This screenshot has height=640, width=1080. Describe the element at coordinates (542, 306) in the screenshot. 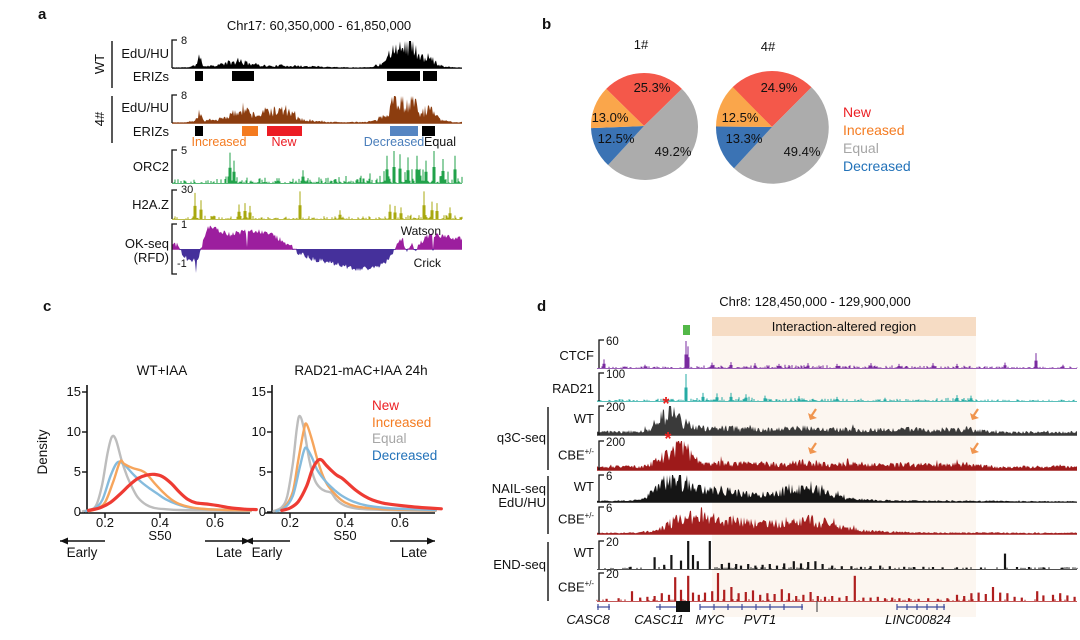

I see `panel-d-label: d` at that location.